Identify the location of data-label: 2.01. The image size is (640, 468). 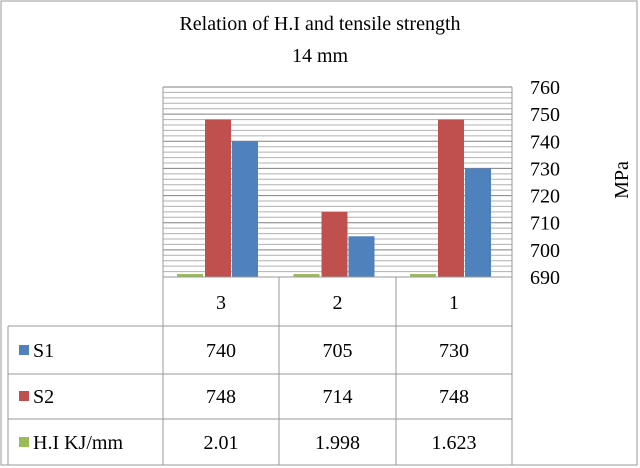
(221, 443).